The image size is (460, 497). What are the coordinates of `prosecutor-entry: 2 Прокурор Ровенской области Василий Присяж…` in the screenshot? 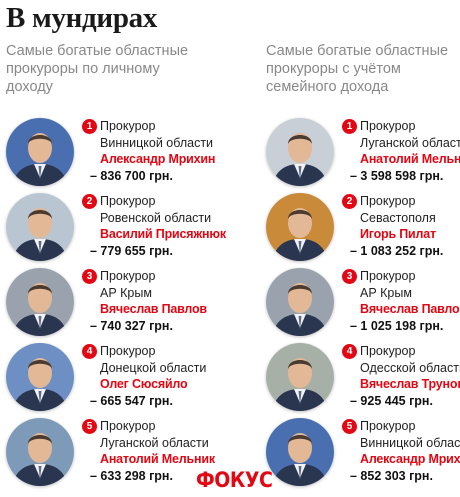 It's located at (116, 230).